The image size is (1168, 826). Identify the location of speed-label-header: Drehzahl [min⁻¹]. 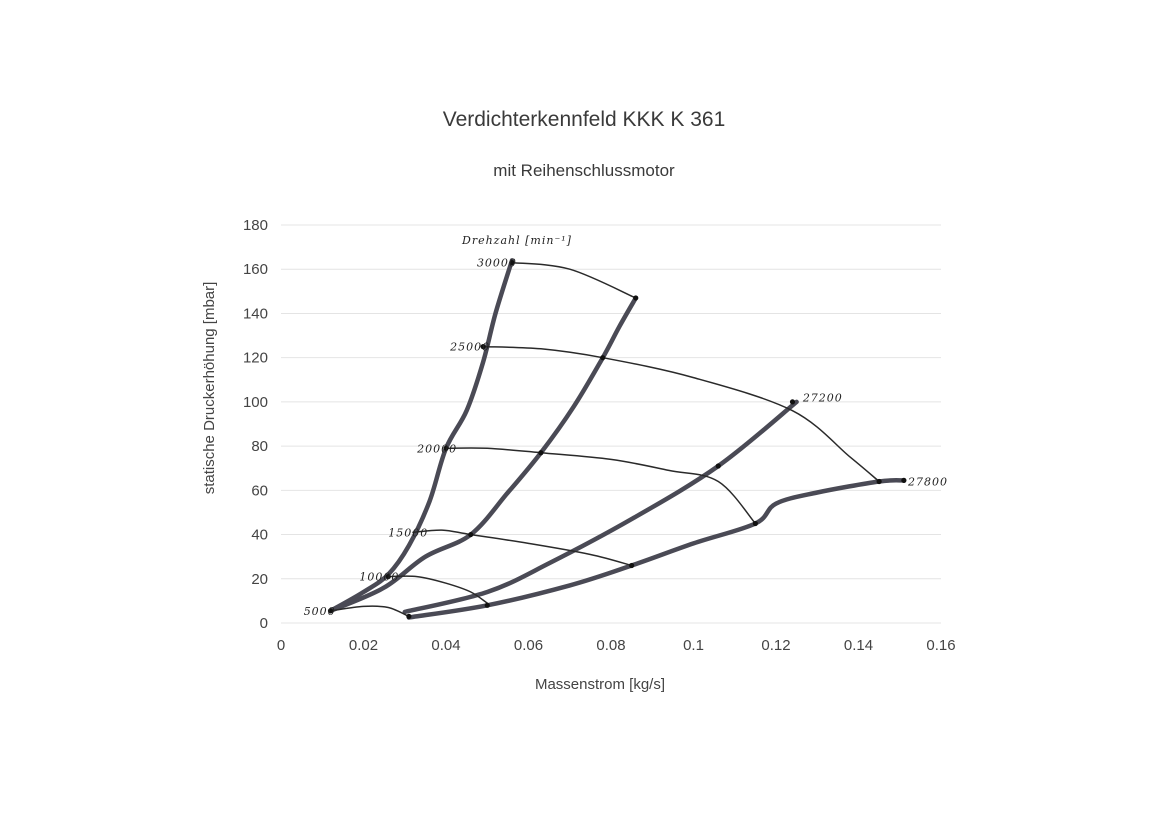
(516, 240).